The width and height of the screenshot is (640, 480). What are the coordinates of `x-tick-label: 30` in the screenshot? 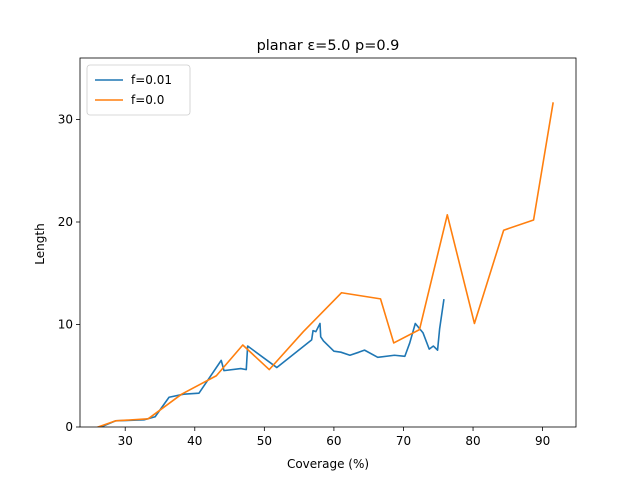 It's located at (125, 441).